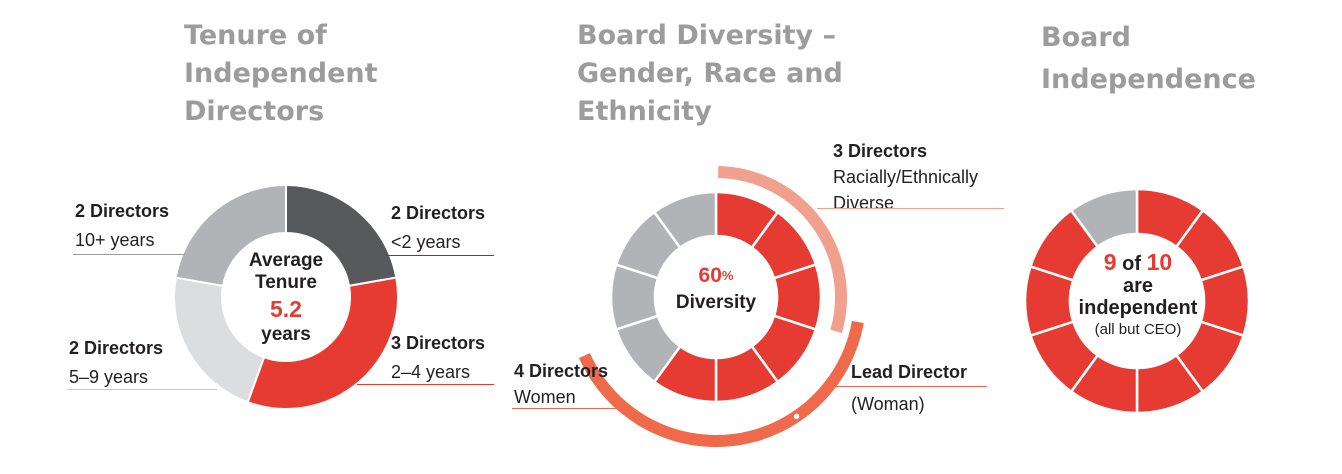 The image size is (1342, 474). Describe the element at coordinates (129, 254) in the screenshot. I see `tenure-leader-10plus` at that location.